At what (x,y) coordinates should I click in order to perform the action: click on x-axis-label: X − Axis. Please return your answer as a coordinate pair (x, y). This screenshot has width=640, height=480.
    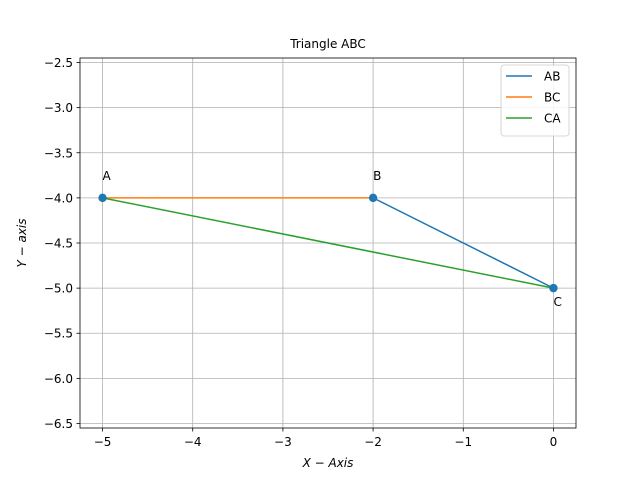
    Looking at the image, I should click on (328, 463).